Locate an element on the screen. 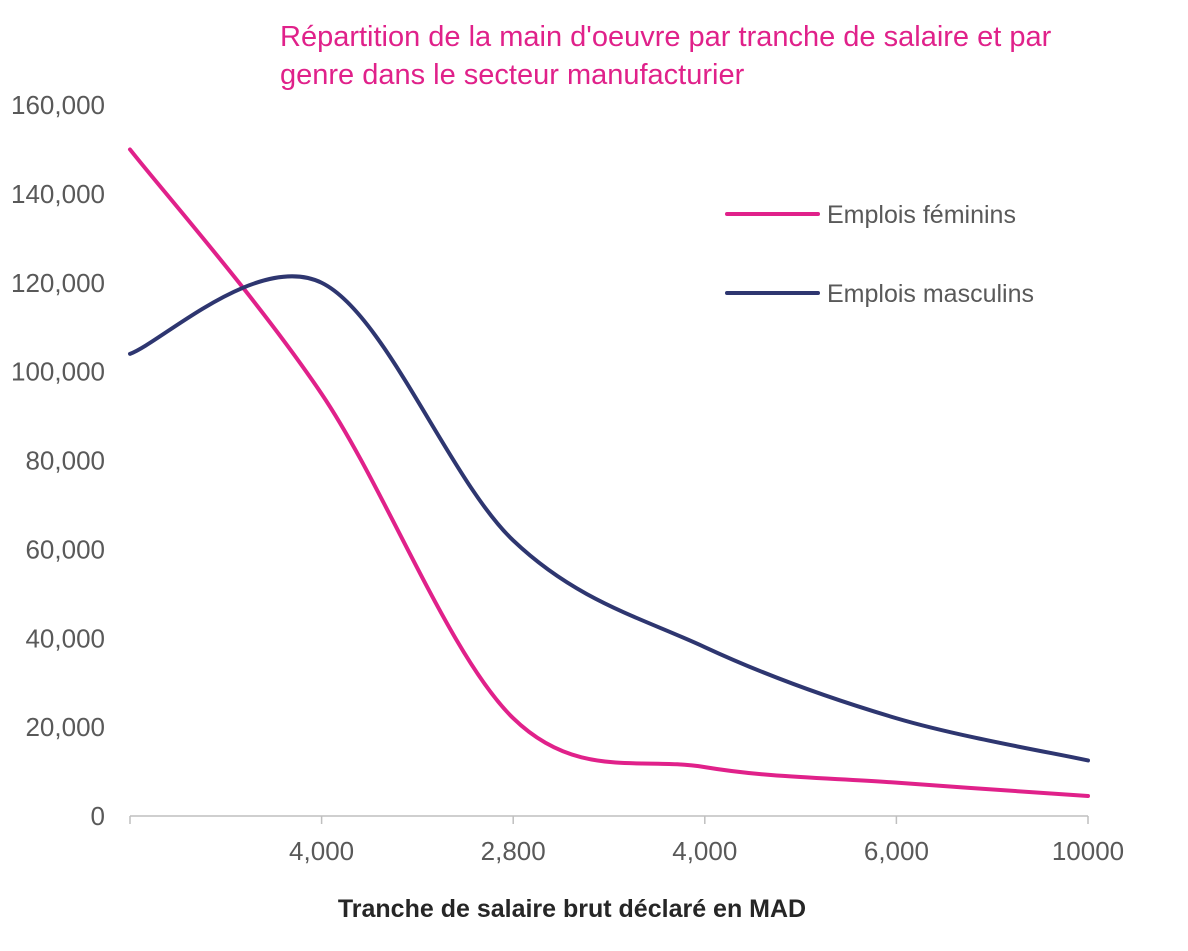 Image resolution: width=1188 pixels, height=951 pixels. y-tick-label: 40,000 is located at coordinates (65, 638).